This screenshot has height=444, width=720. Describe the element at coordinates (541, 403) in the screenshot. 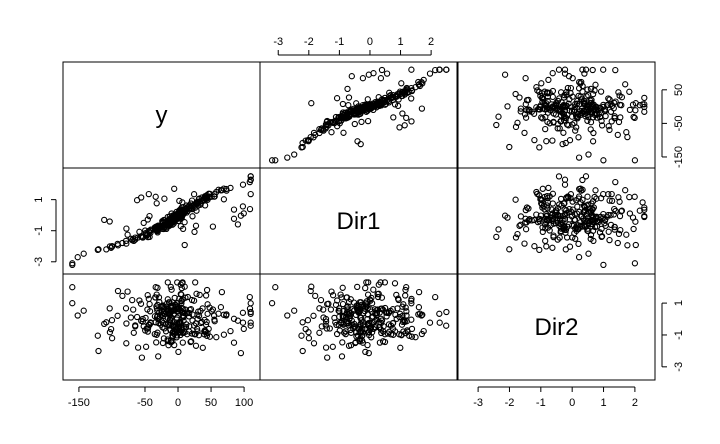

I see `tick-label: -1` at that location.